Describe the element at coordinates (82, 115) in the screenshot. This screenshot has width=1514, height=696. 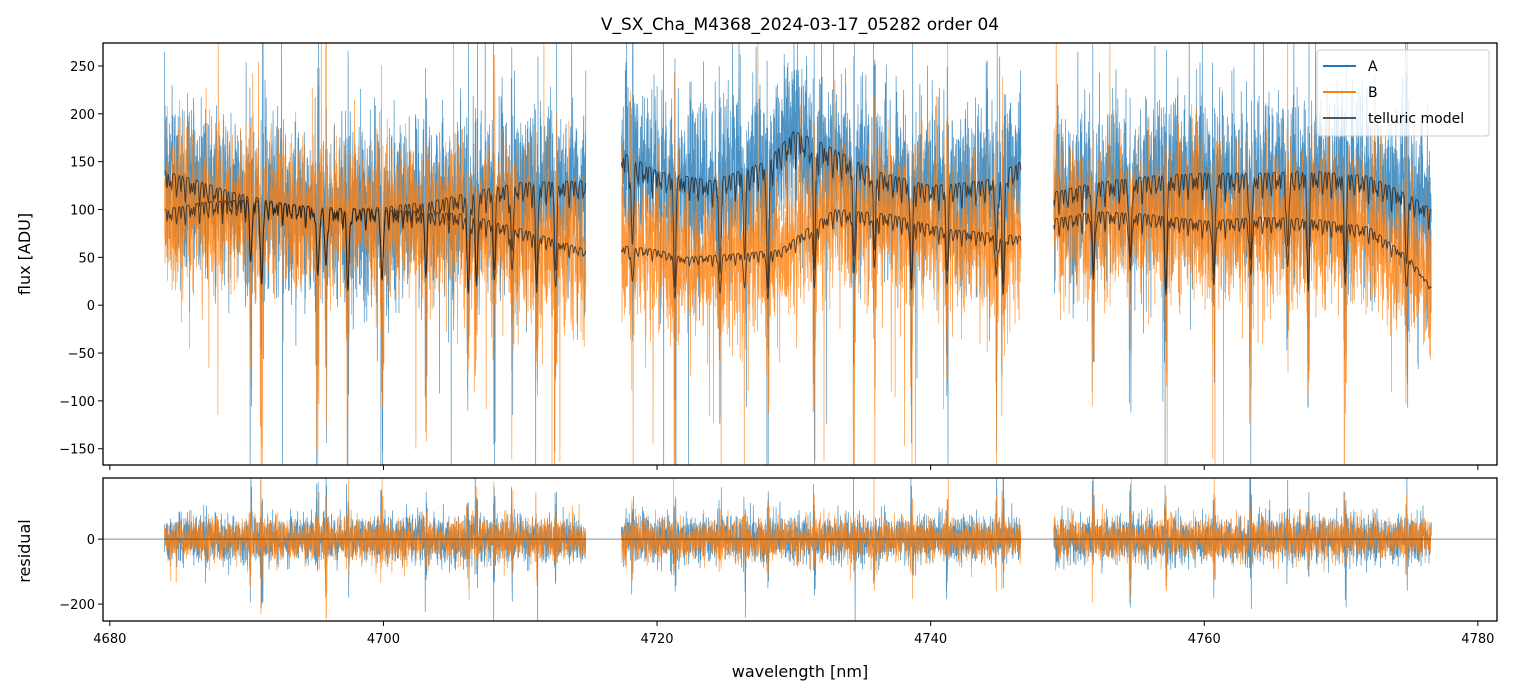
I see `top-ytick-label: 200` at that location.